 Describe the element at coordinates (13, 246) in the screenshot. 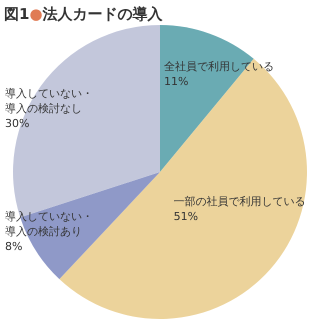

I see `data-label: 8%` at that location.